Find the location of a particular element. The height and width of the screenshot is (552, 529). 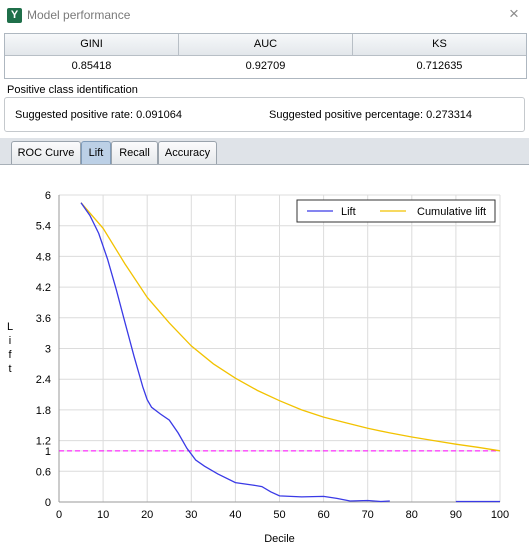

tab-recall: Recall is located at coordinates (134, 152).